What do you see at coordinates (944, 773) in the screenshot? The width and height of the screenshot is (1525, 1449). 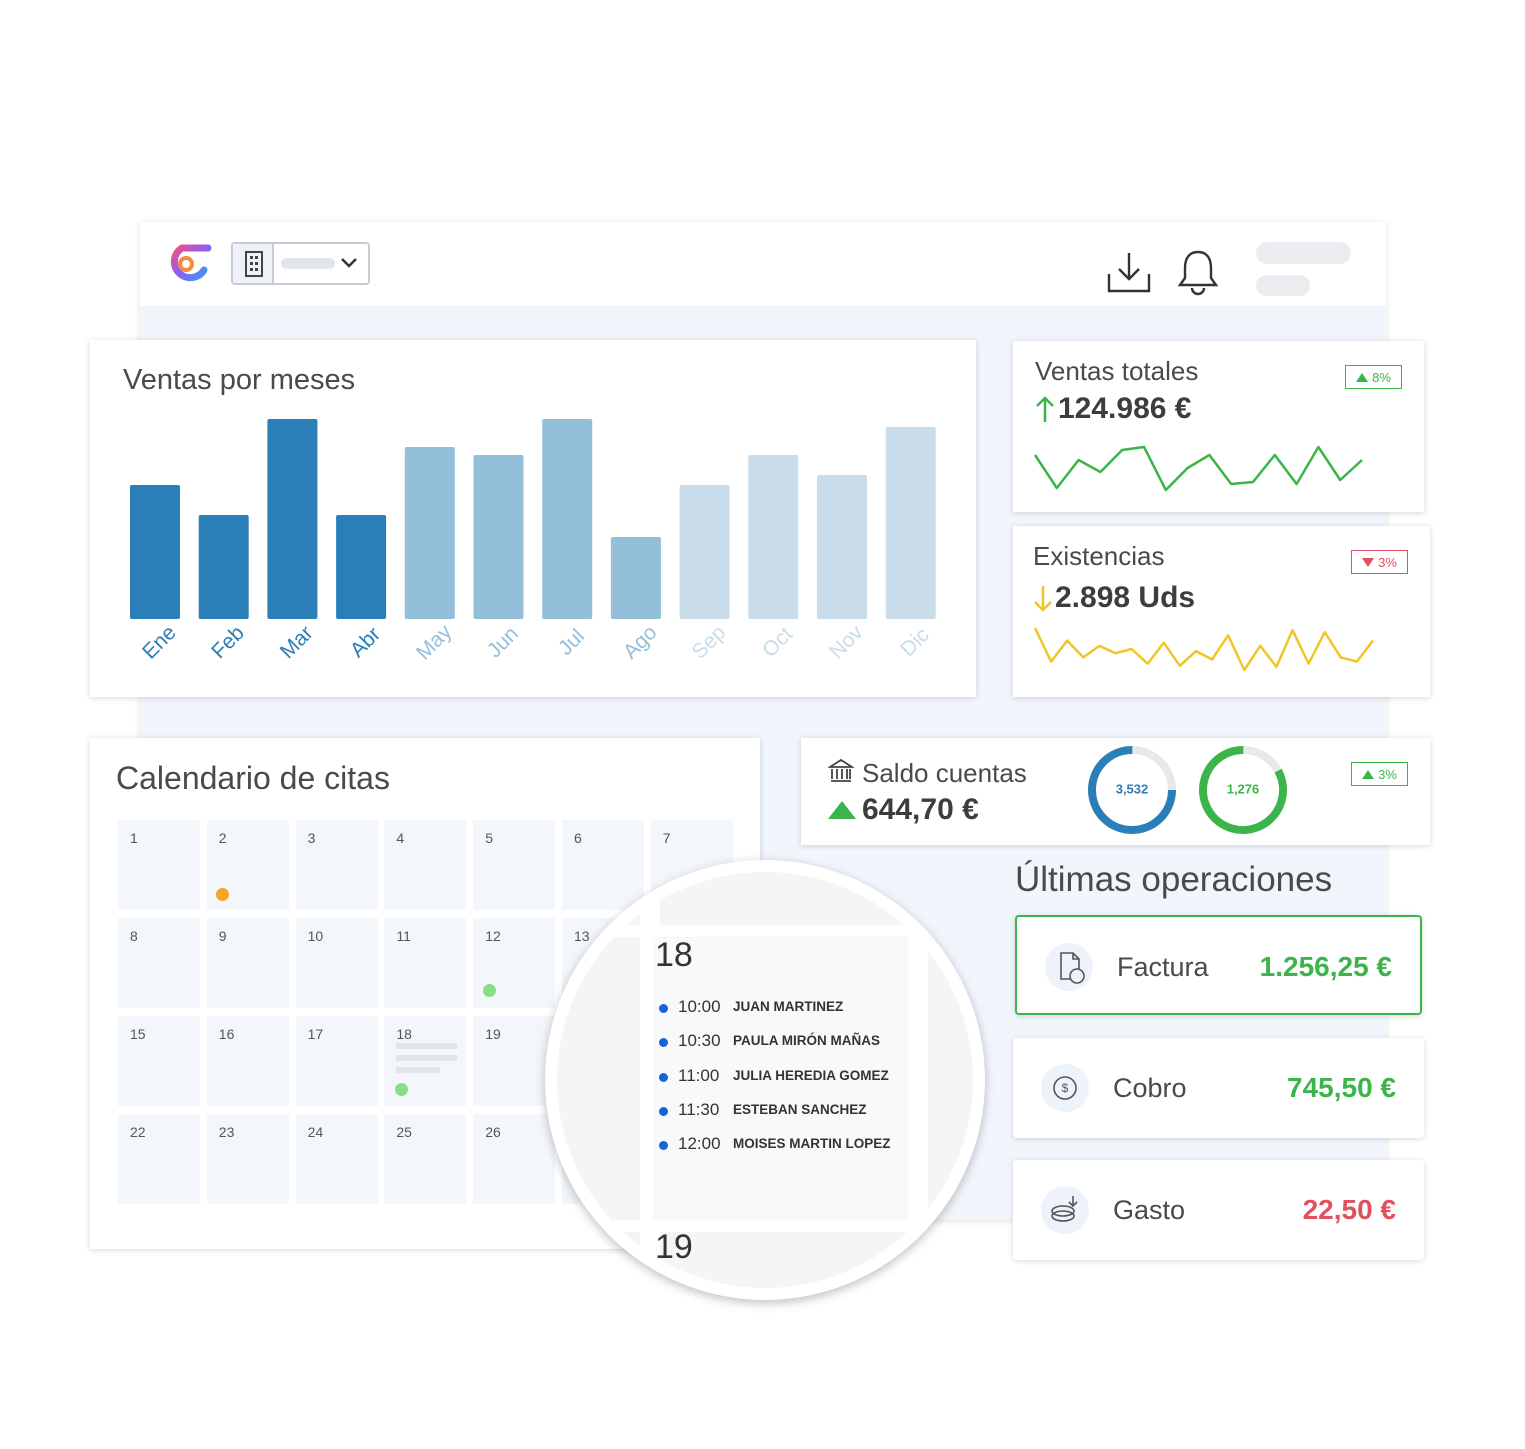 I see `balance-title: Saldo cuentas` at bounding box center [944, 773].